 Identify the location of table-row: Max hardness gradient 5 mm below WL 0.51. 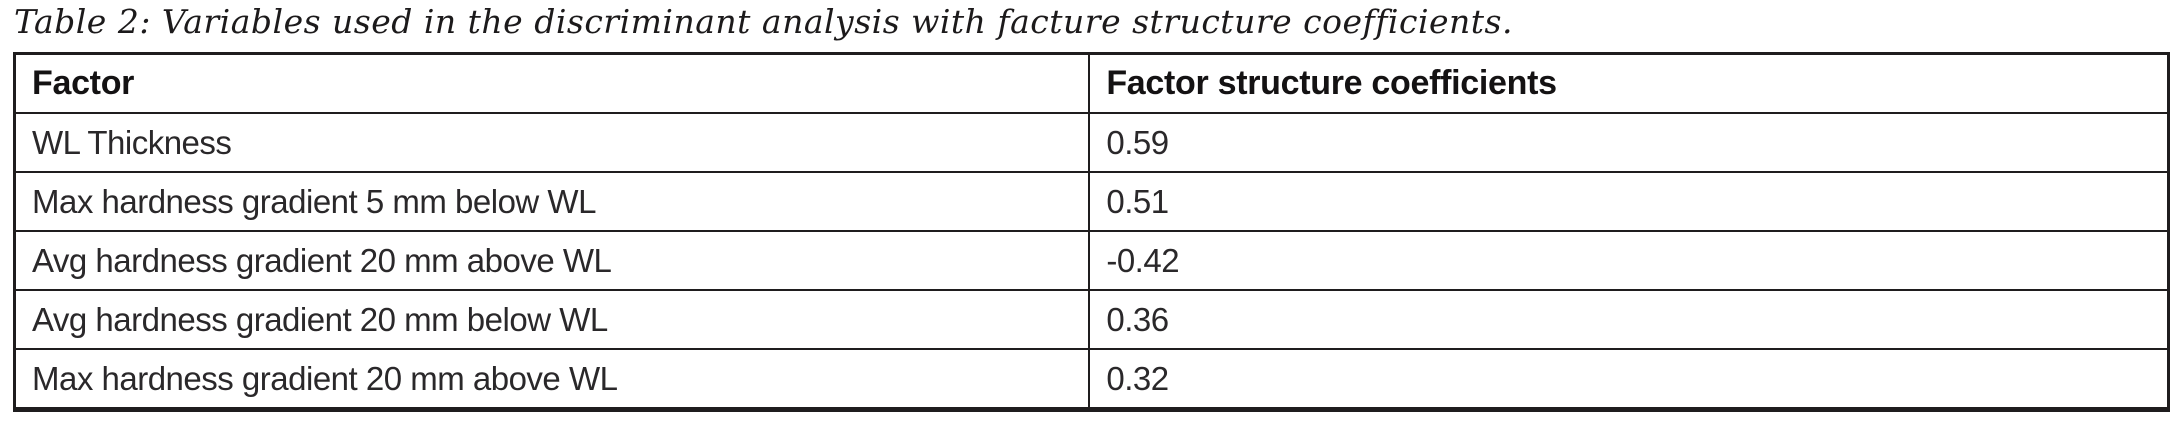
(1091, 201).